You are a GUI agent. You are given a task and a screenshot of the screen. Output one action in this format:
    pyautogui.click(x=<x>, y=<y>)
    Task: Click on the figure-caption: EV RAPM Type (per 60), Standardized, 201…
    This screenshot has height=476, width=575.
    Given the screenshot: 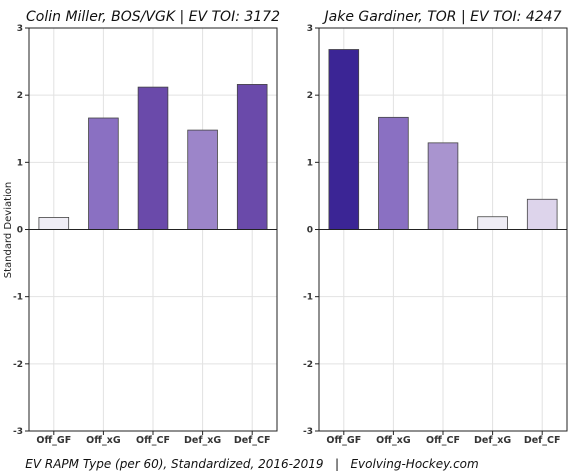 What is the action you would take?
    pyautogui.click(x=251, y=464)
    